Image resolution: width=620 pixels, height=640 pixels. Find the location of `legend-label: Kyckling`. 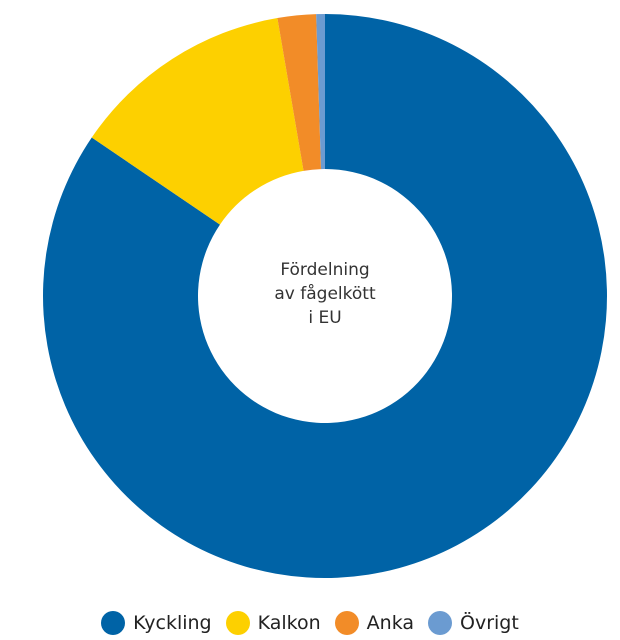

legend-label: Kyckling is located at coordinates (172, 623).